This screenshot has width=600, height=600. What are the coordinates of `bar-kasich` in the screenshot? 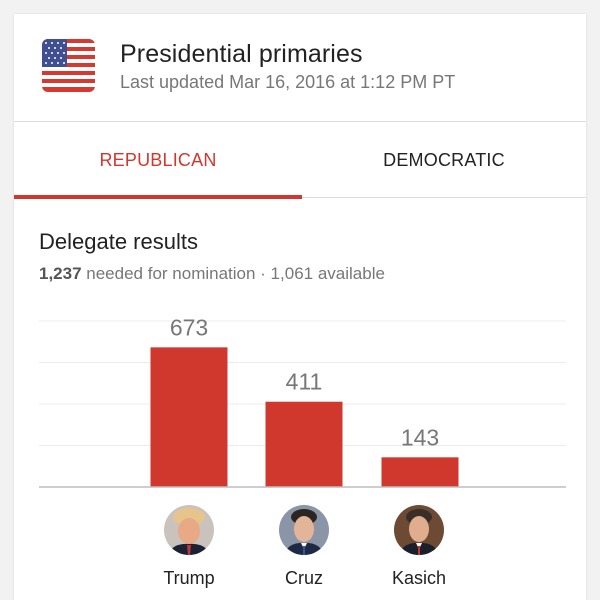 It's located at (420, 472).